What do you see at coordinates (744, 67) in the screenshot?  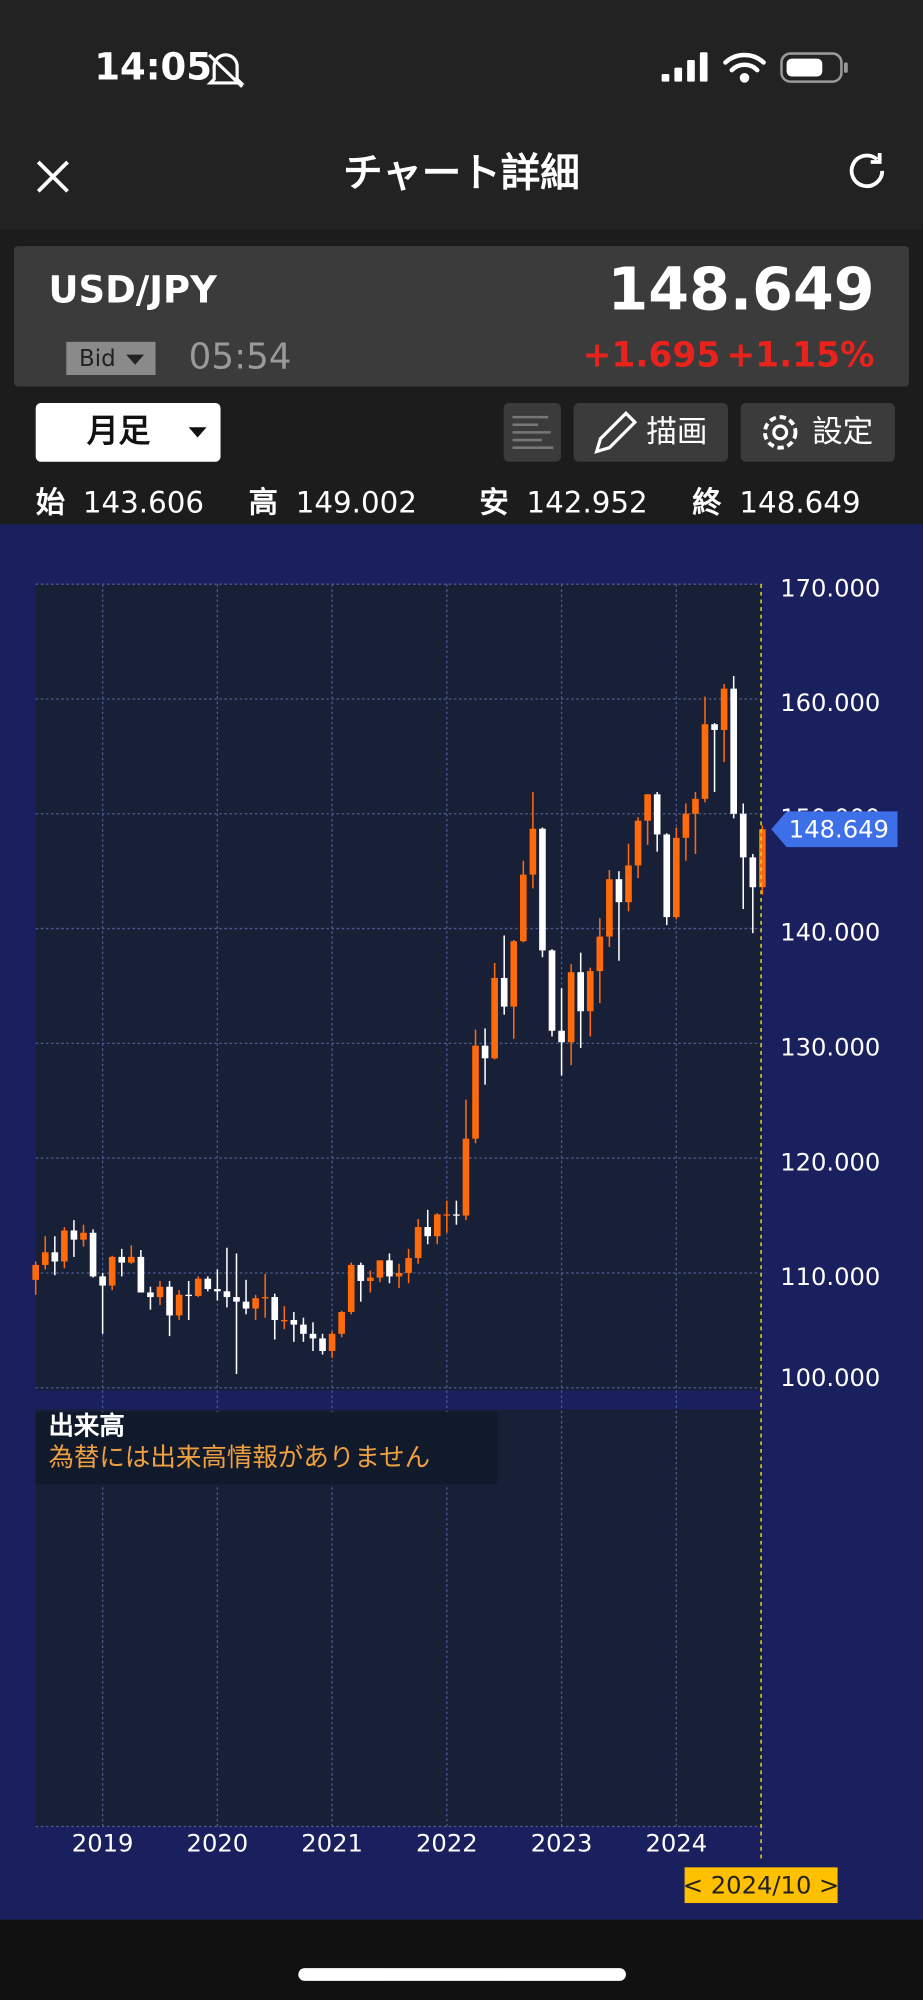 I see `wifi-icon` at bounding box center [744, 67].